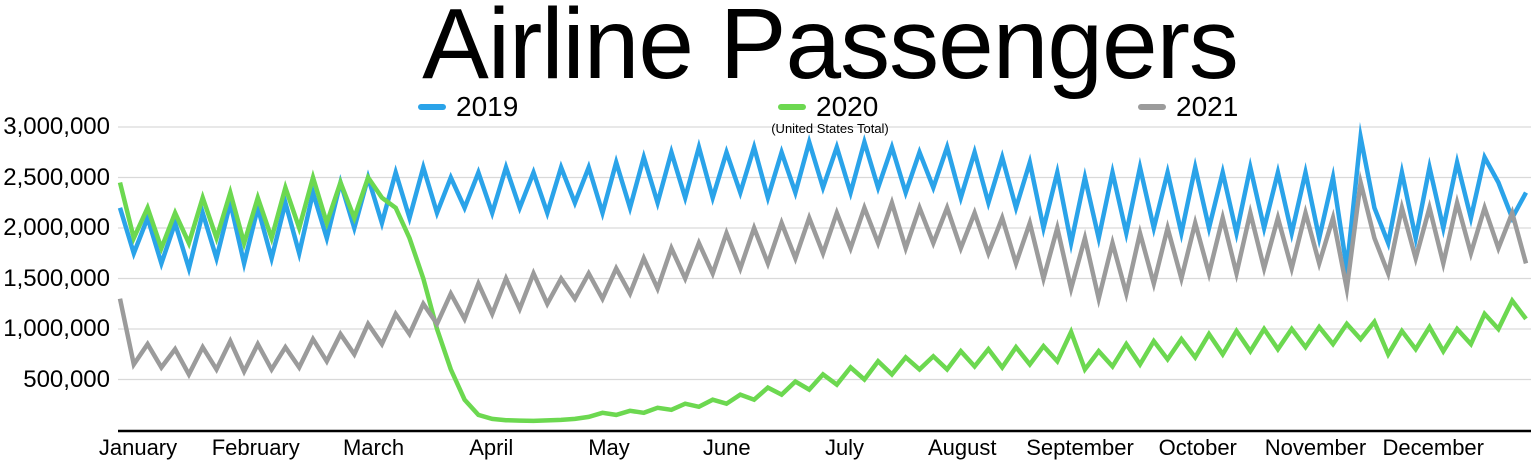 This screenshot has width=1531, height=464. I want to click on legend-item-2021: 2021, so click(1188, 107).